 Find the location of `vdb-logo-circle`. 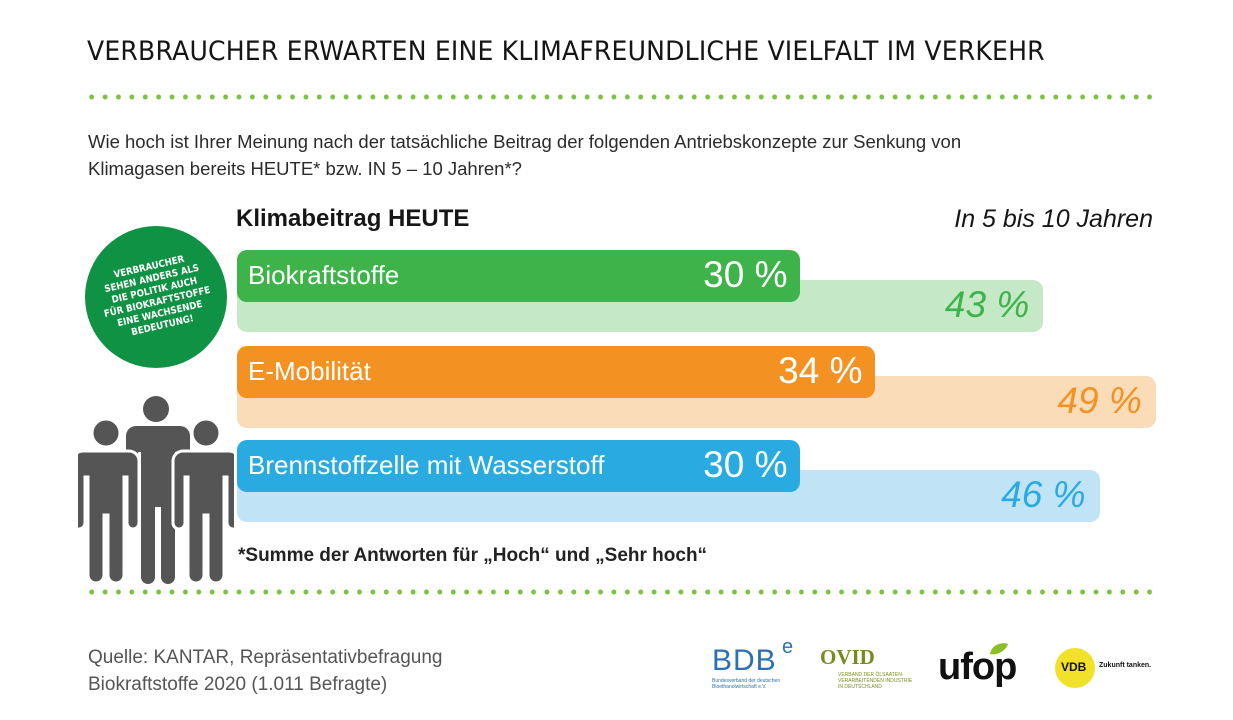

vdb-logo-circle is located at coordinates (1075, 668).